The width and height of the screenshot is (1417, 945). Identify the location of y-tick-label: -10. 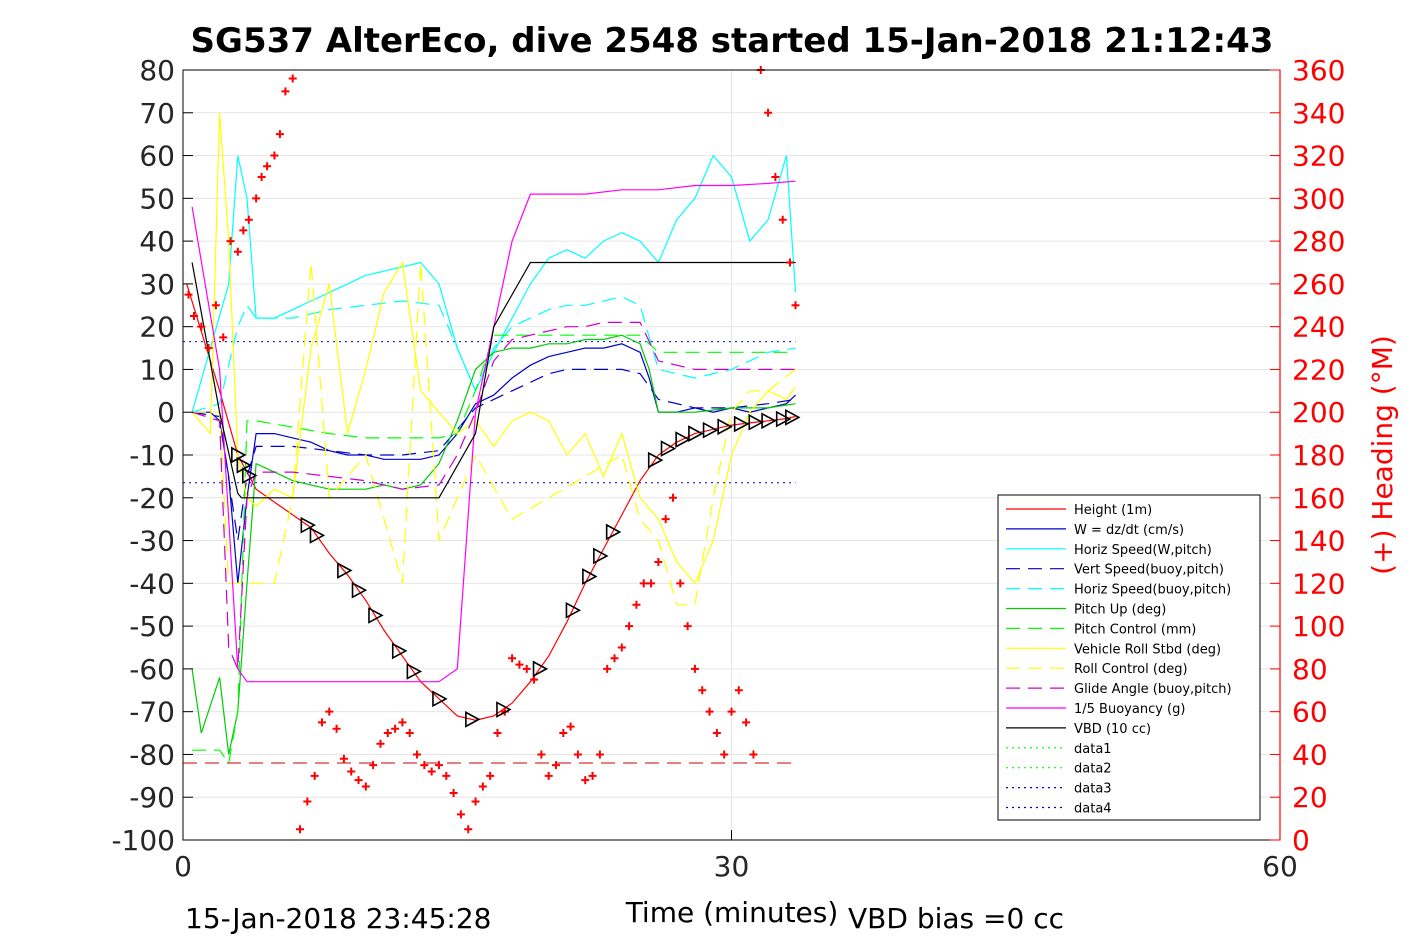
(152, 455).